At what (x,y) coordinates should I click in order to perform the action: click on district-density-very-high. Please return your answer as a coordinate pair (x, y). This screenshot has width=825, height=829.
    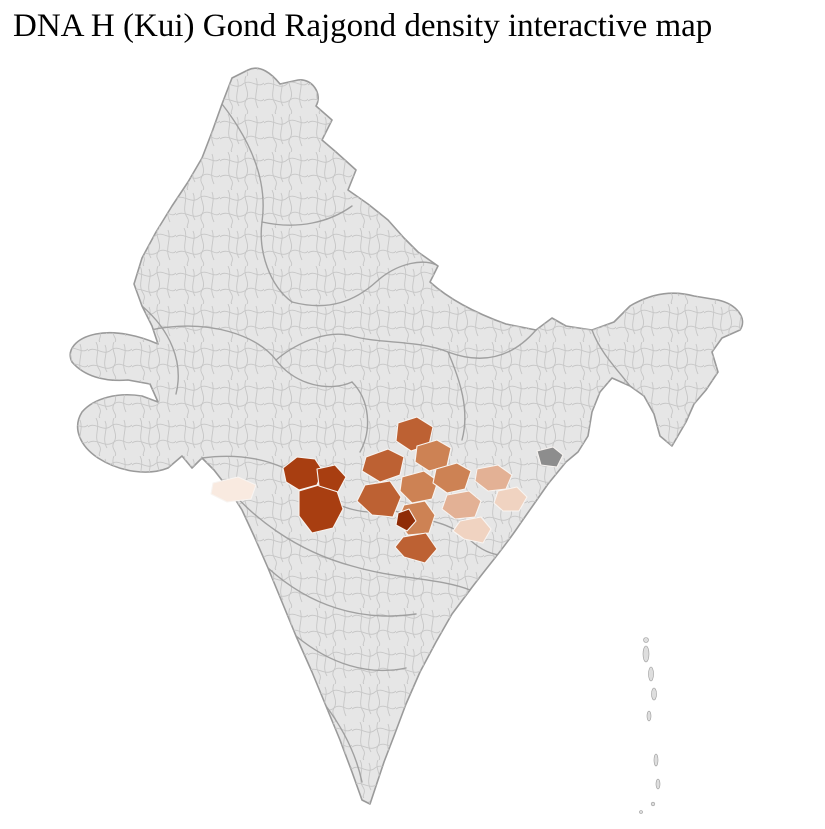
    Looking at the image, I should click on (331, 478).